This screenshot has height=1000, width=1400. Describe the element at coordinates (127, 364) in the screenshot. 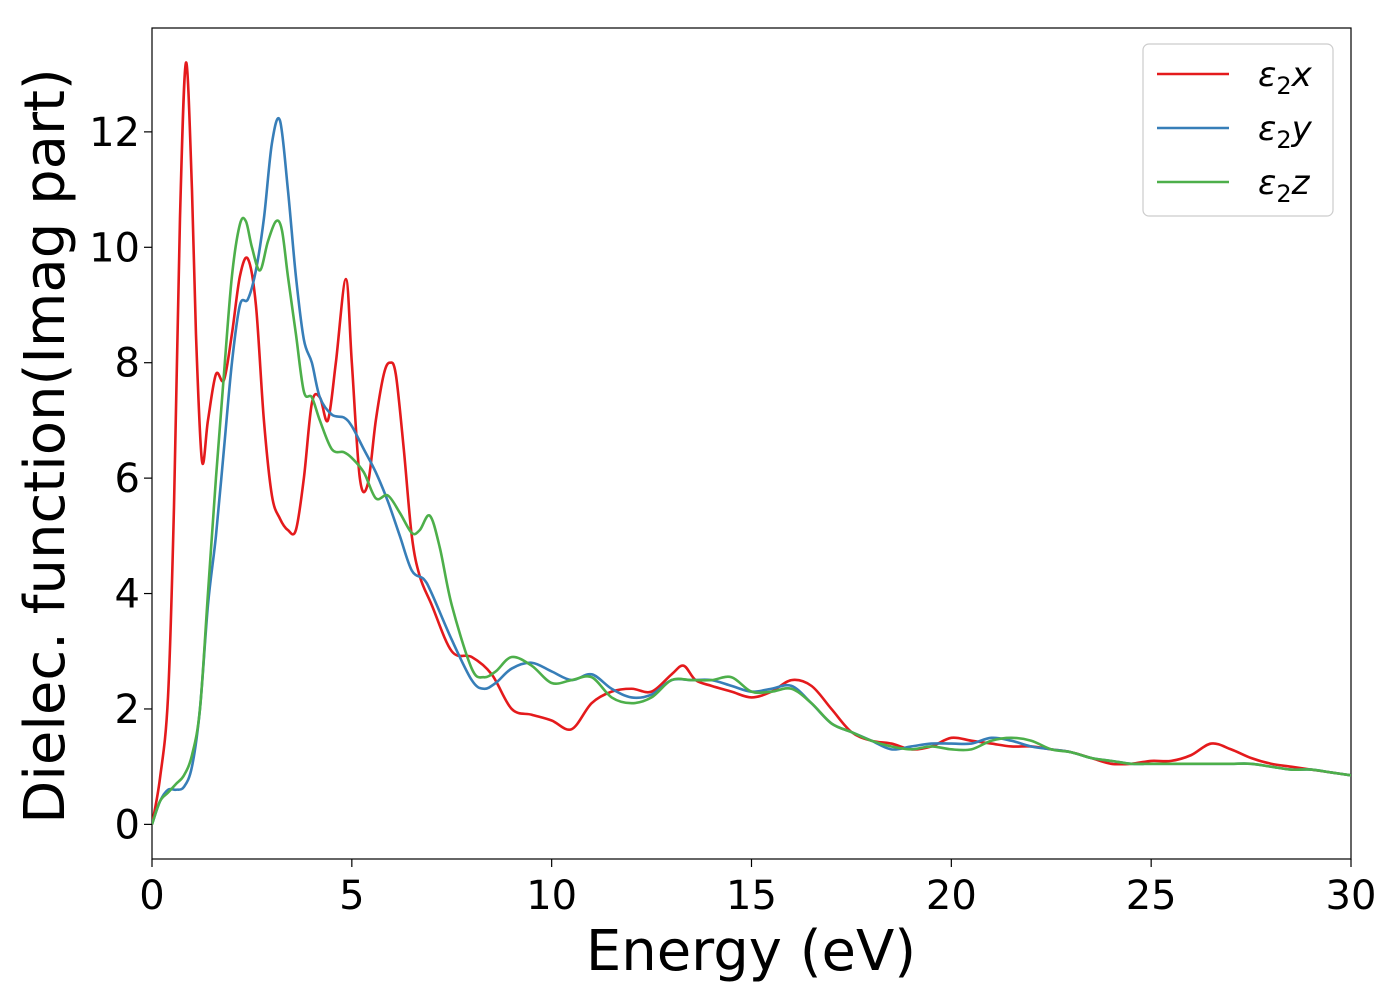

I see `y-tick-label: 8` at that location.